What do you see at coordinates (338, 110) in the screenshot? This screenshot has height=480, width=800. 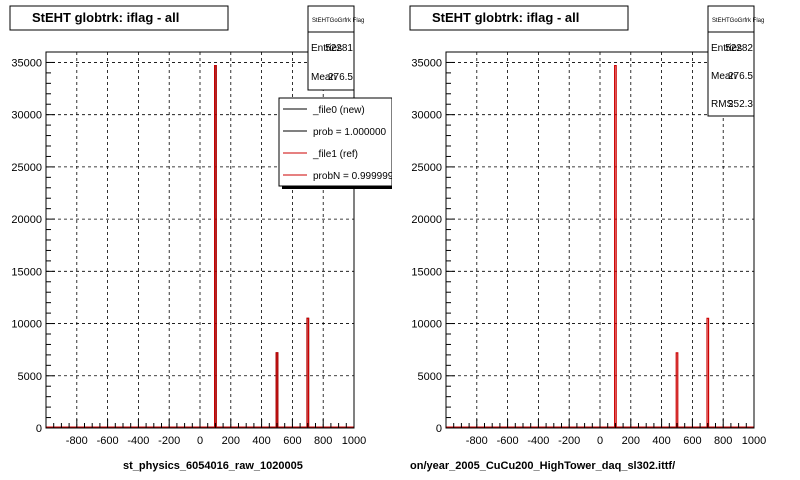 I see `legend-label: _file0 (new)` at bounding box center [338, 110].